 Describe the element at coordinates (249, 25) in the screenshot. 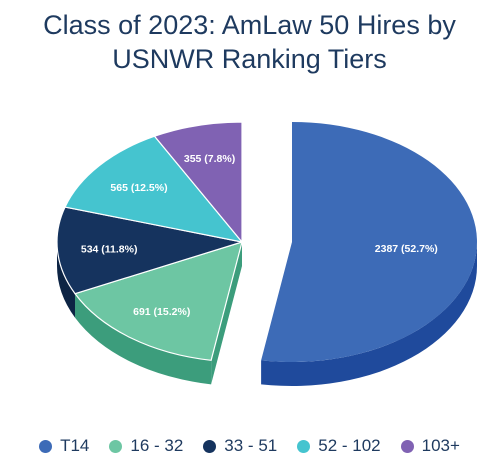

I see `chart-title-line-1: Class of 2023: AmLaw 50 Hires by` at that location.